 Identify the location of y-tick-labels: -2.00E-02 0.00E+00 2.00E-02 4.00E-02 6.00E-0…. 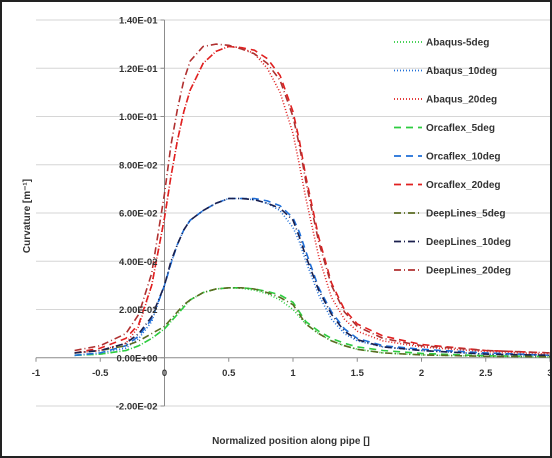
(137, 214).